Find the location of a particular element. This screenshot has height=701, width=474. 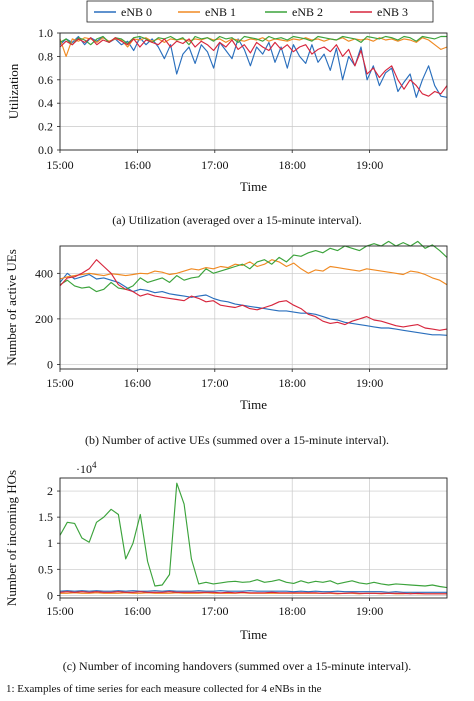

y-tick-label: 0.5 is located at coordinates (45, 569).